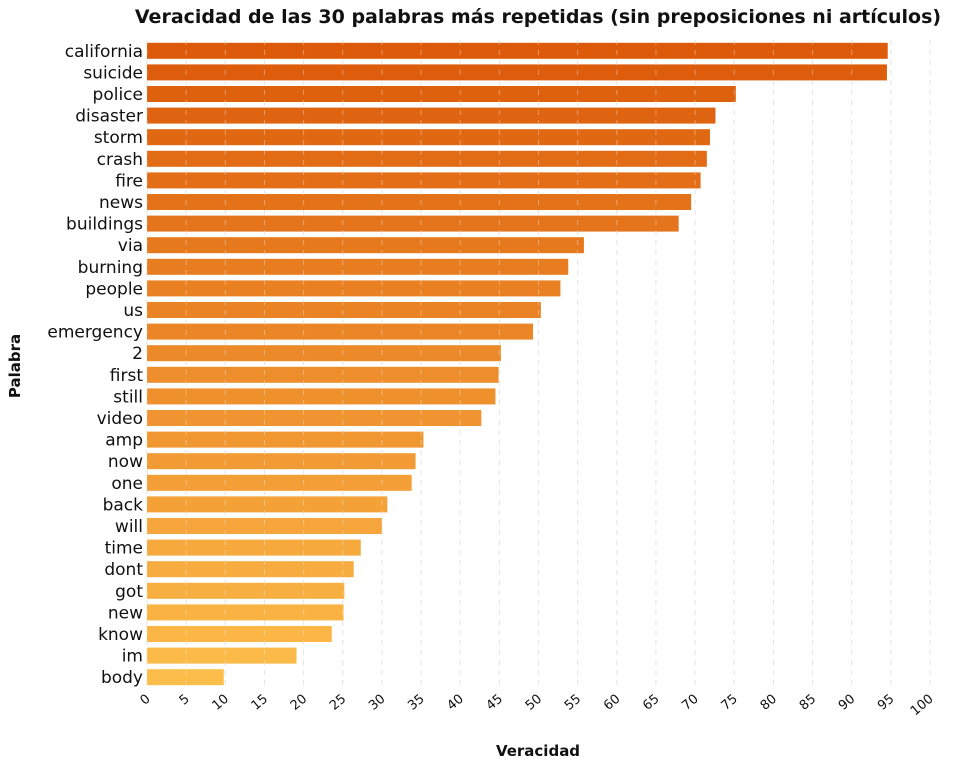 This screenshot has width=970, height=766. I want to click on bar-back, so click(267, 504).